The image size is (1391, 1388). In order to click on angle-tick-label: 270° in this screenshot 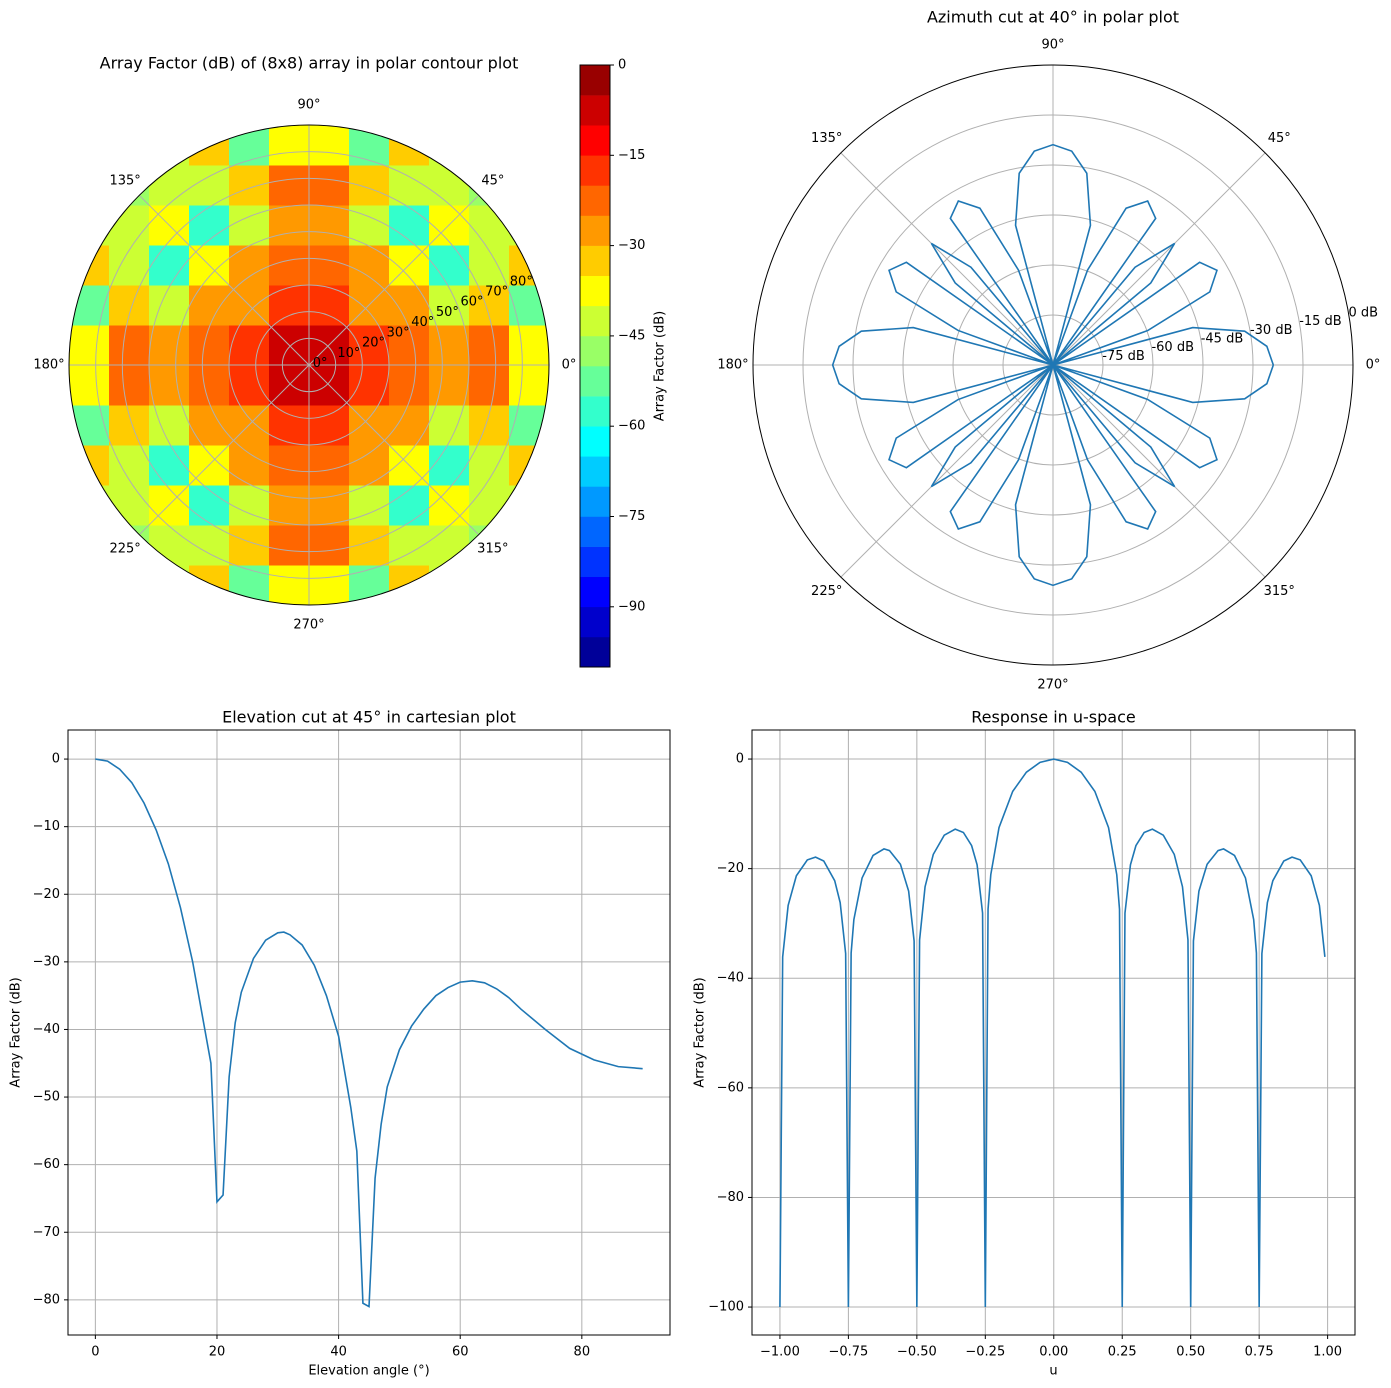, I will do `click(308, 625)`.